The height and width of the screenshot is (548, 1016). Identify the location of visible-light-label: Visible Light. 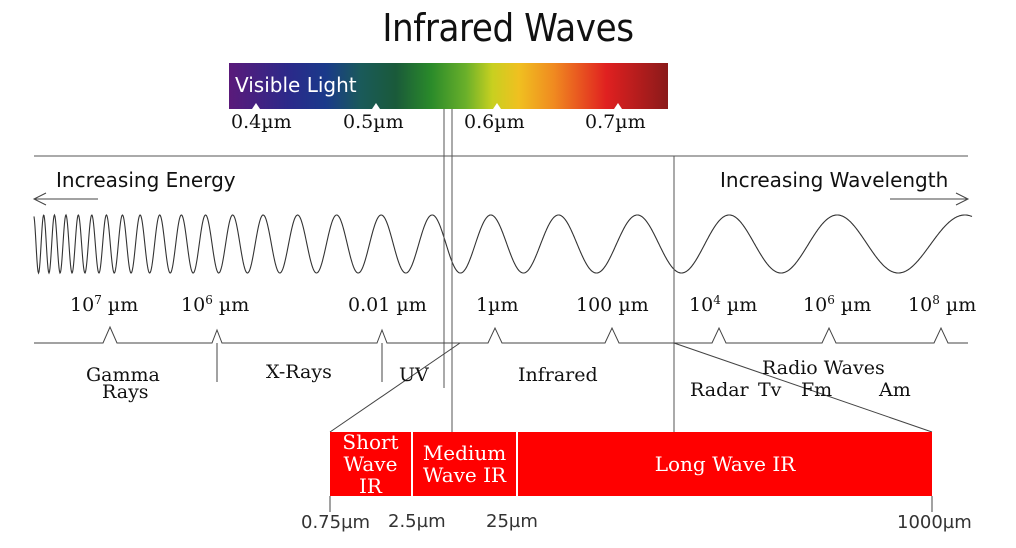
(296, 85).